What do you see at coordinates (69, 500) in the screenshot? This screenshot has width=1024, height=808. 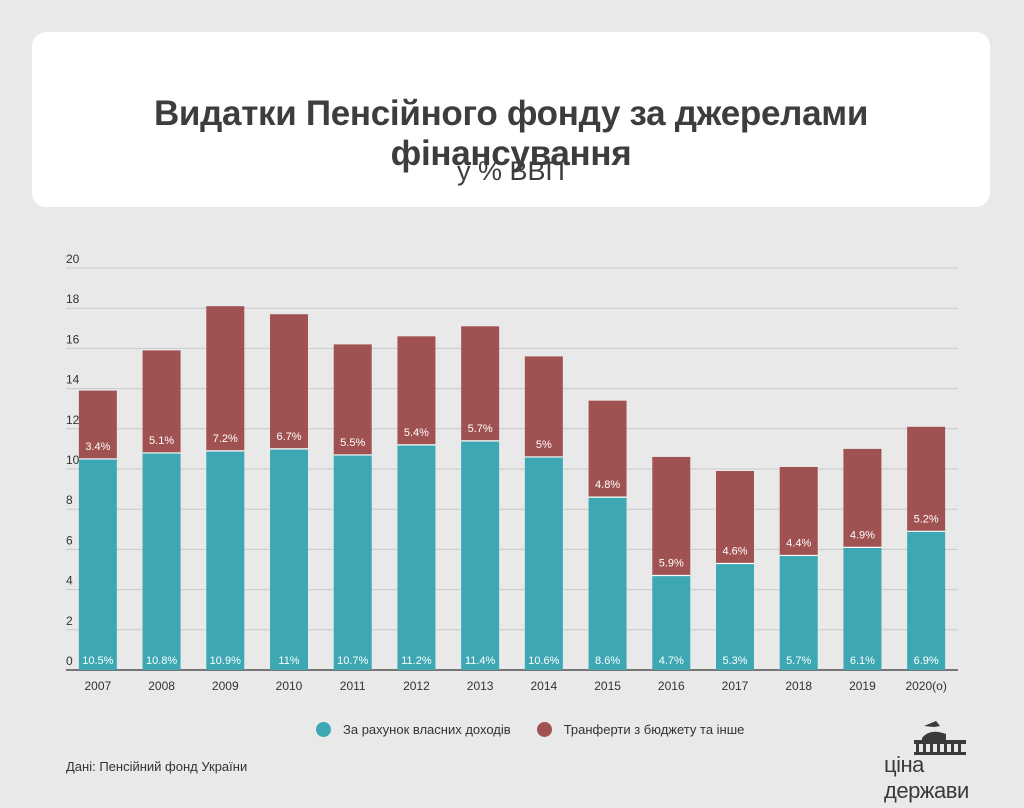 I see `y-tick-label: 8` at bounding box center [69, 500].